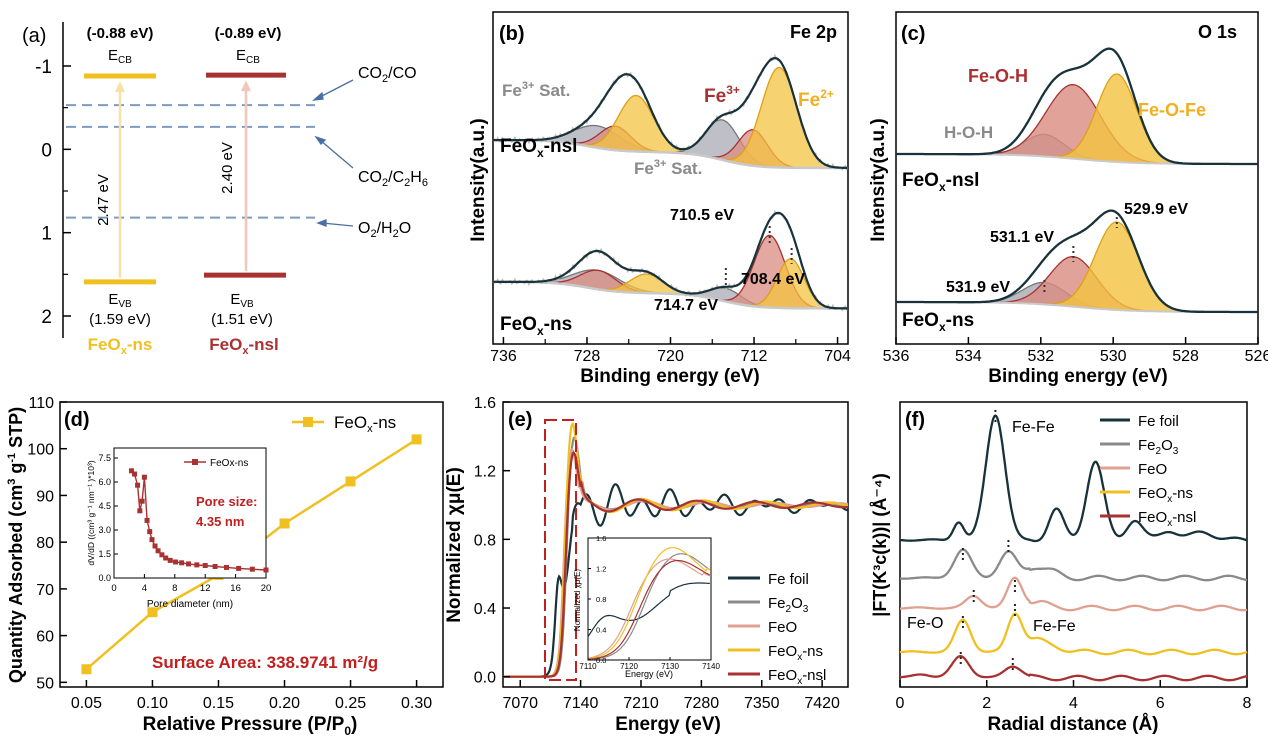  I want to click on e-legend-label: Fe foil, so click(788, 579).